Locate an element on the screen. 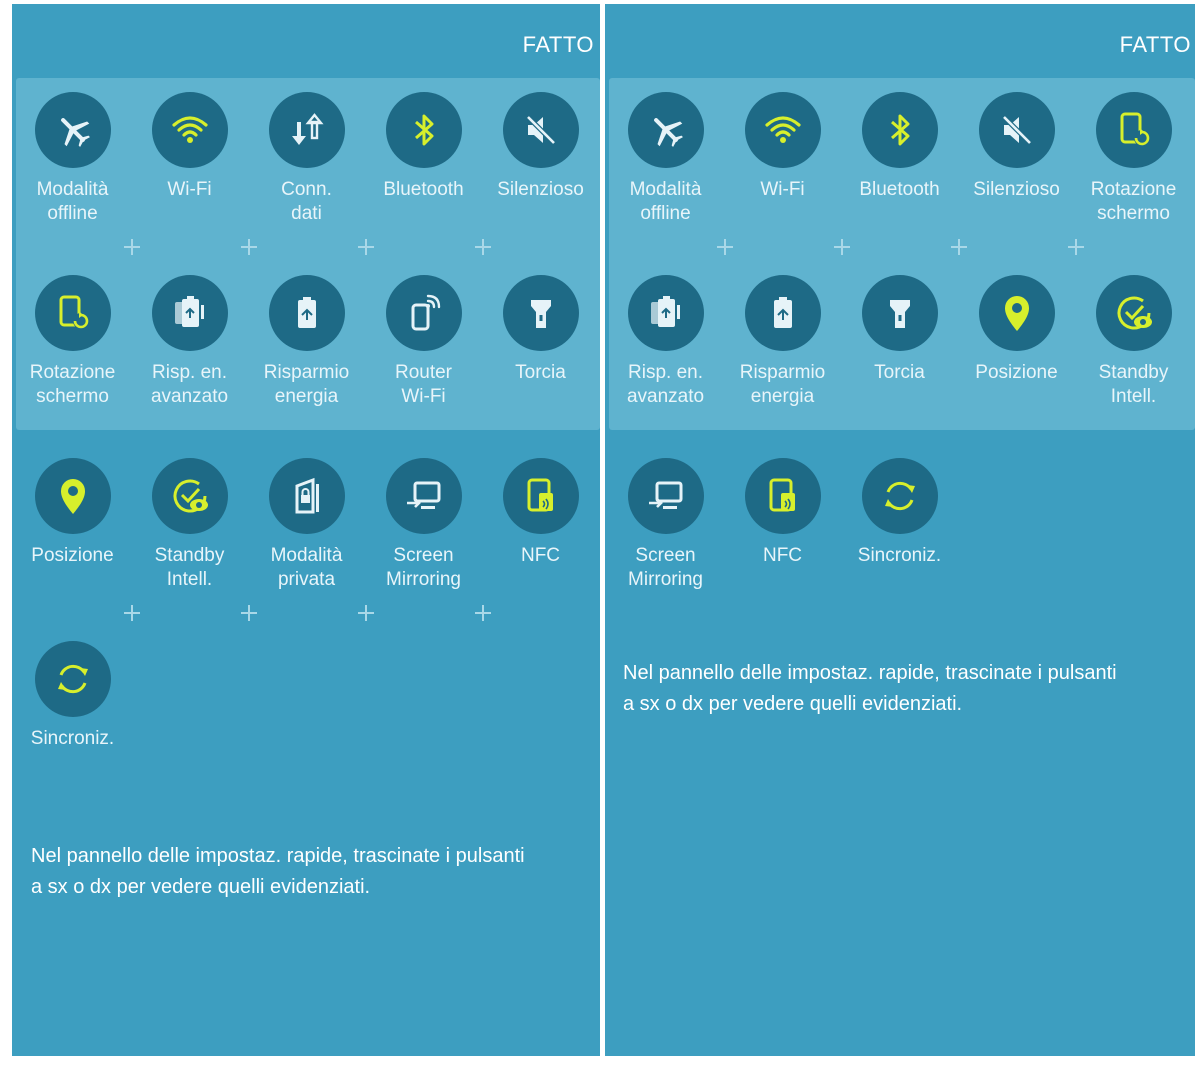 The height and width of the screenshot is (1065, 1200). bluetooth-icon-graphic is located at coordinates (423, 130).